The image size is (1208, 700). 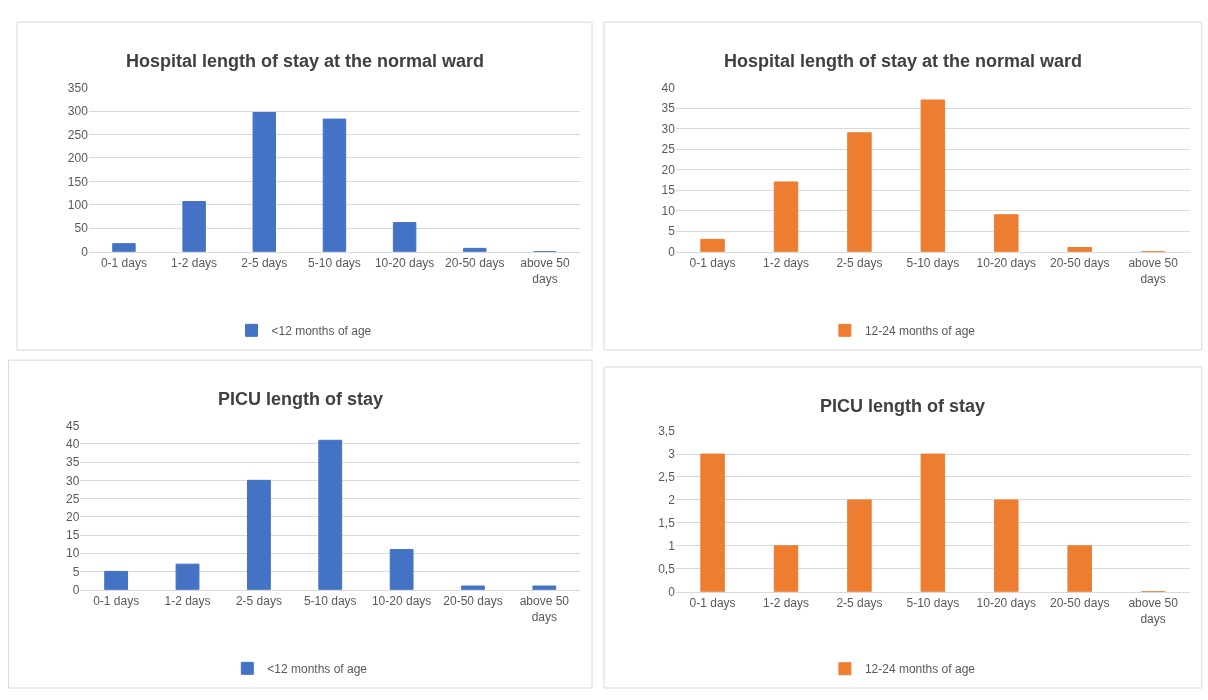 What do you see at coordinates (672, 546) in the screenshot?
I see `y-tick-label: 1` at bounding box center [672, 546].